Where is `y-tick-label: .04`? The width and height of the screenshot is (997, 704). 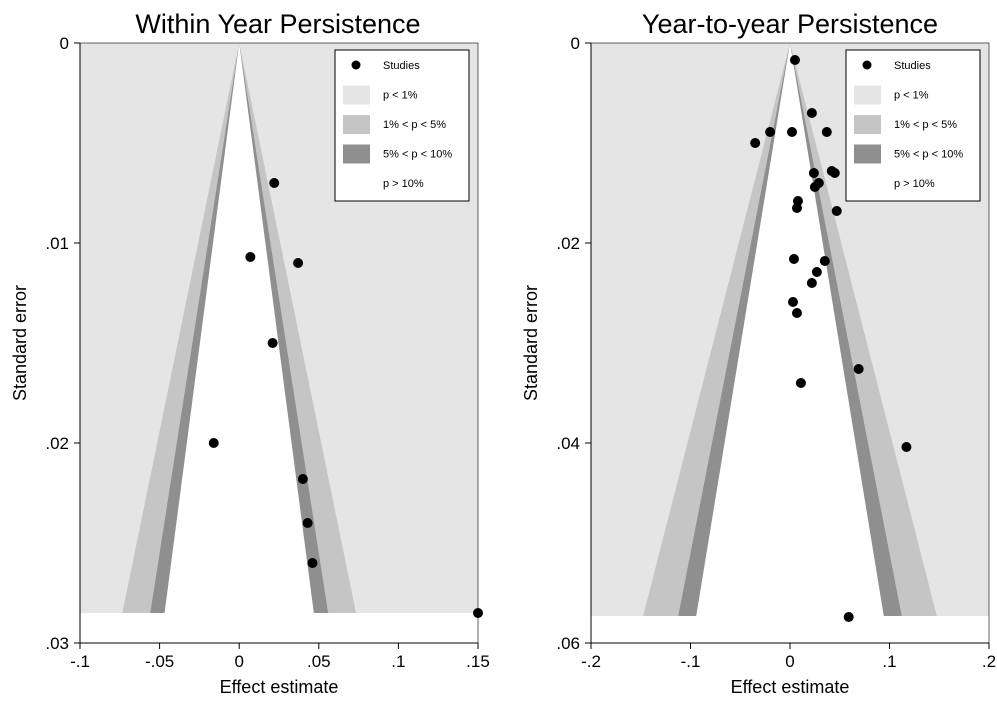
y-tick-label: .04 is located at coordinates (568, 443).